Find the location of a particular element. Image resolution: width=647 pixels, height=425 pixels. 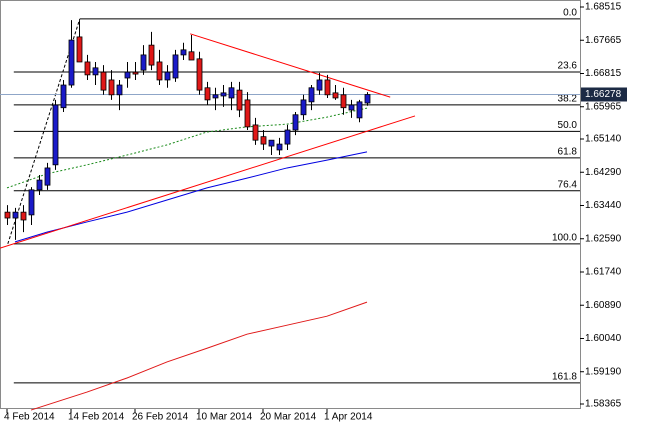

x-tick-label: 26 Feb 2014 is located at coordinates (160, 417).